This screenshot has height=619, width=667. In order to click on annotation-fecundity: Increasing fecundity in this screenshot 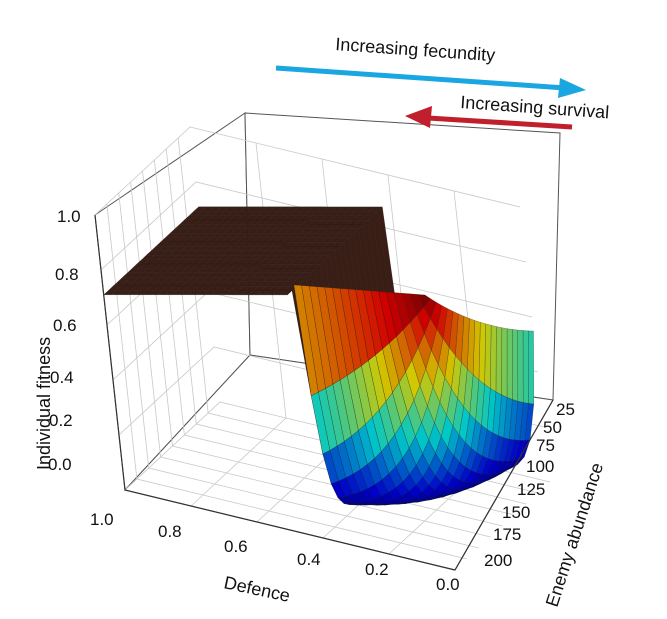, I will do `click(430, 66)`.